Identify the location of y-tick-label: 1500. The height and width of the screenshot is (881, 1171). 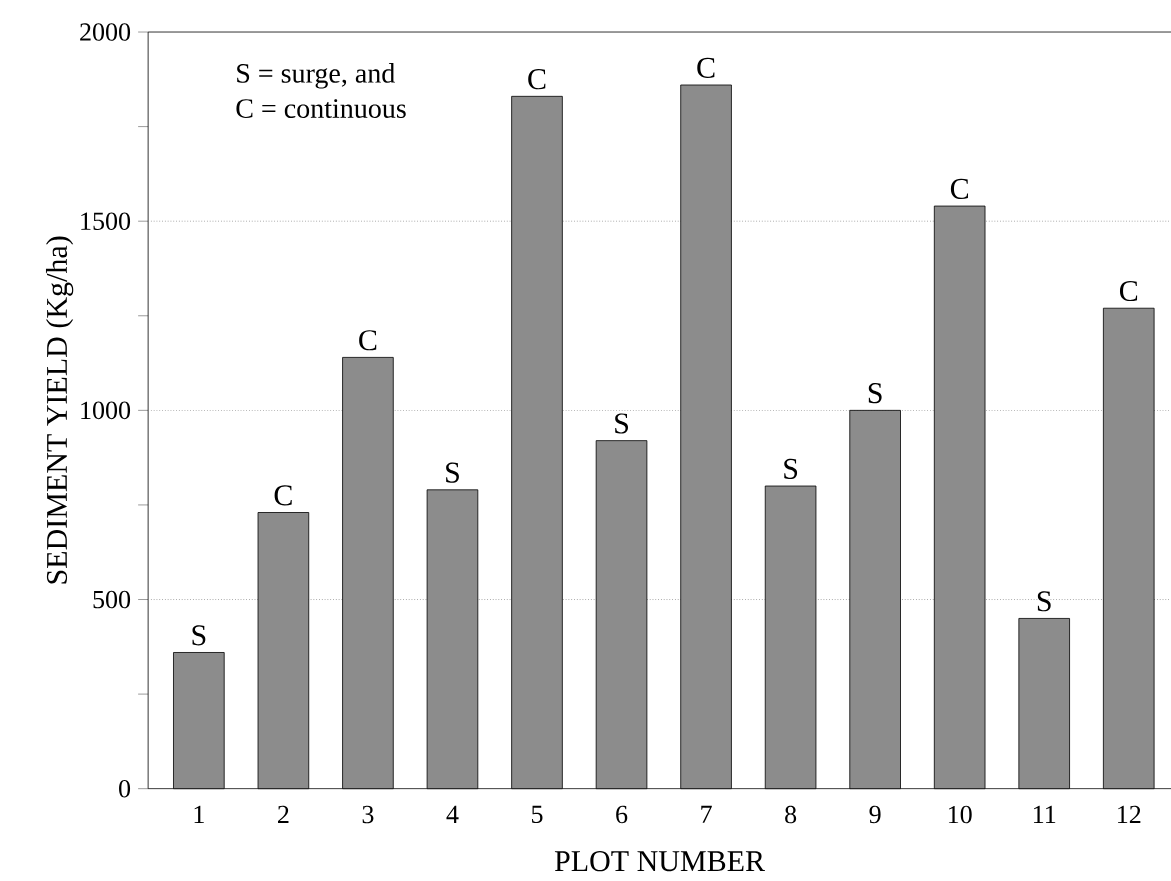
(106, 221).